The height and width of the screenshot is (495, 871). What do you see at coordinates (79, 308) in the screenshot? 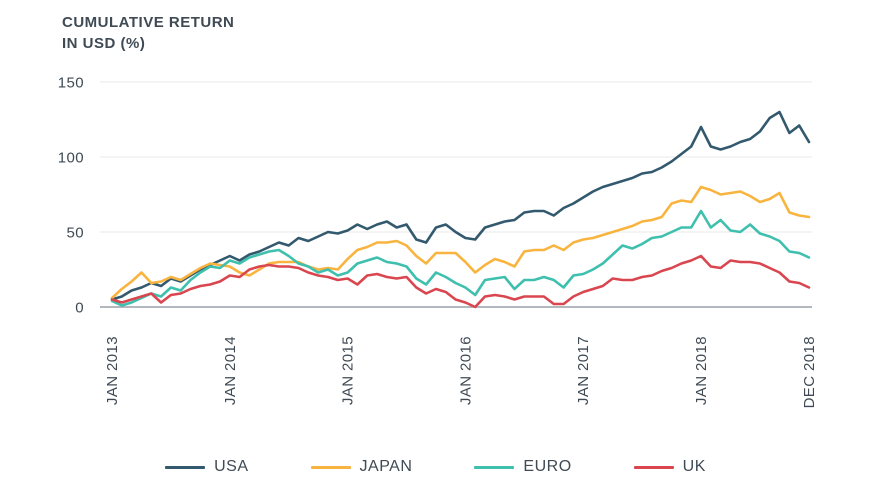
I see `y-tick-0: 0` at bounding box center [79, 308].